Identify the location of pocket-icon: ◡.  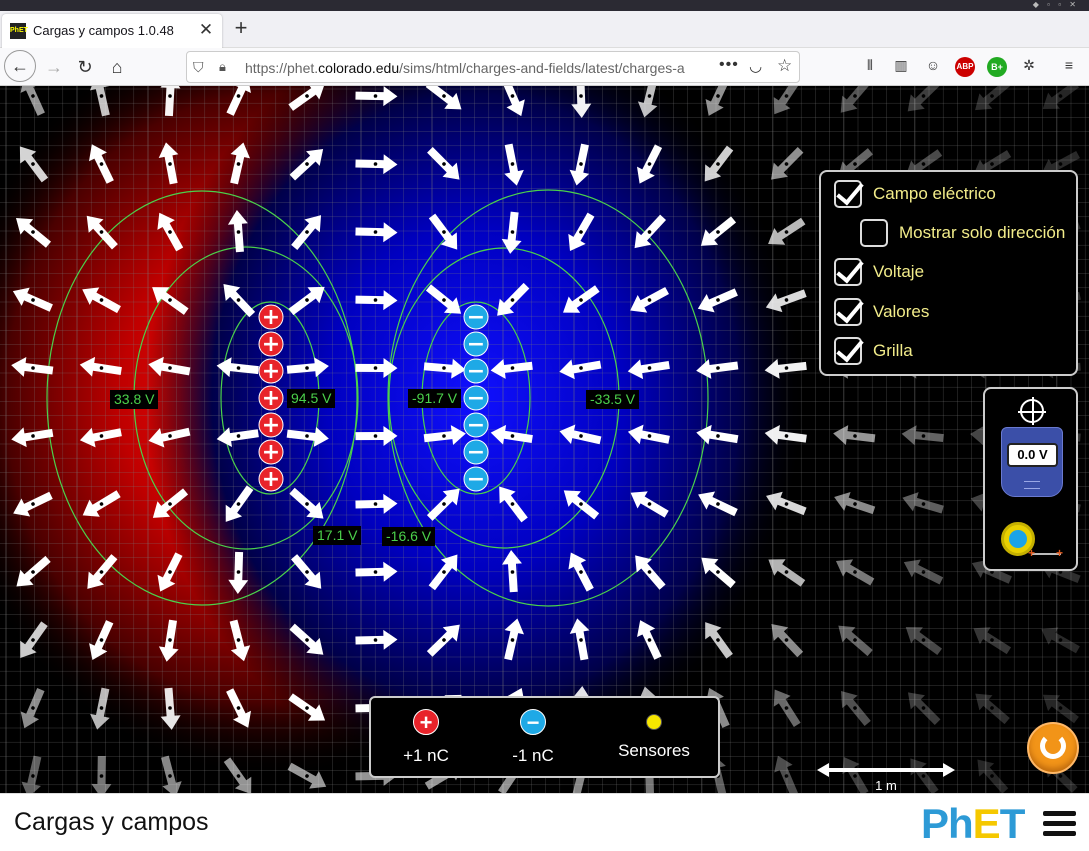
(756, 66).